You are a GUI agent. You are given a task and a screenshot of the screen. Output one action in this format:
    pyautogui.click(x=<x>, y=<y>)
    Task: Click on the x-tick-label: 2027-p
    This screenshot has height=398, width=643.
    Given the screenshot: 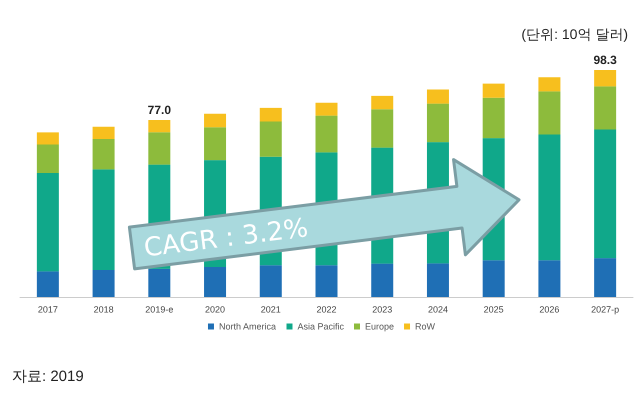 What is the action you would take?
    pyautogui.click(x=605, y=309)
    